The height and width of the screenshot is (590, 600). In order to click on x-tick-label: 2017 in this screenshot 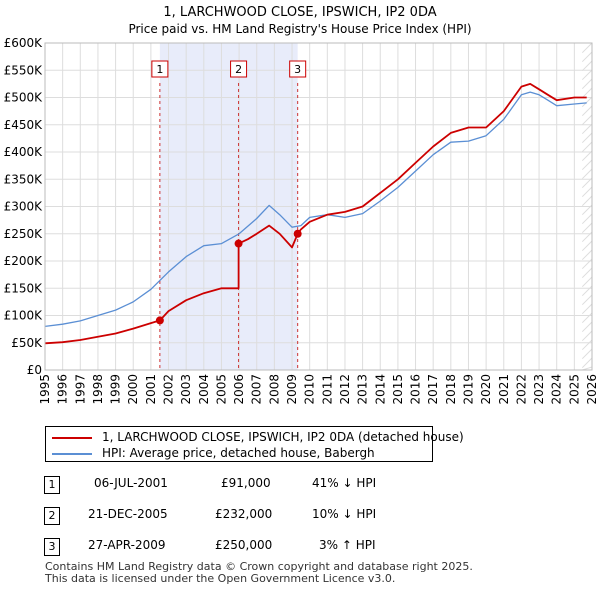, I will do `click(433, 389)`.